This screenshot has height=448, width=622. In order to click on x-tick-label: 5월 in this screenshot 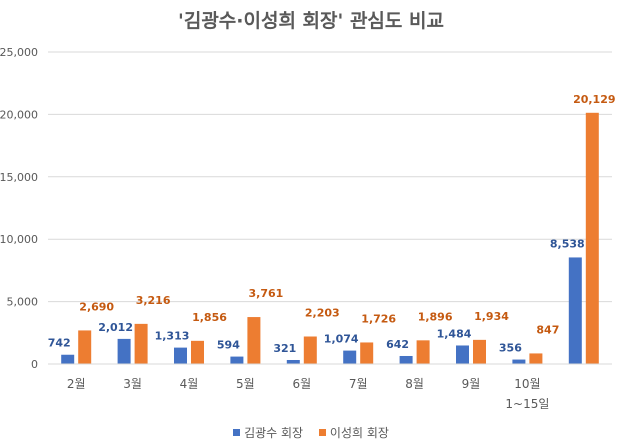, I will do `click(245, 384)`.